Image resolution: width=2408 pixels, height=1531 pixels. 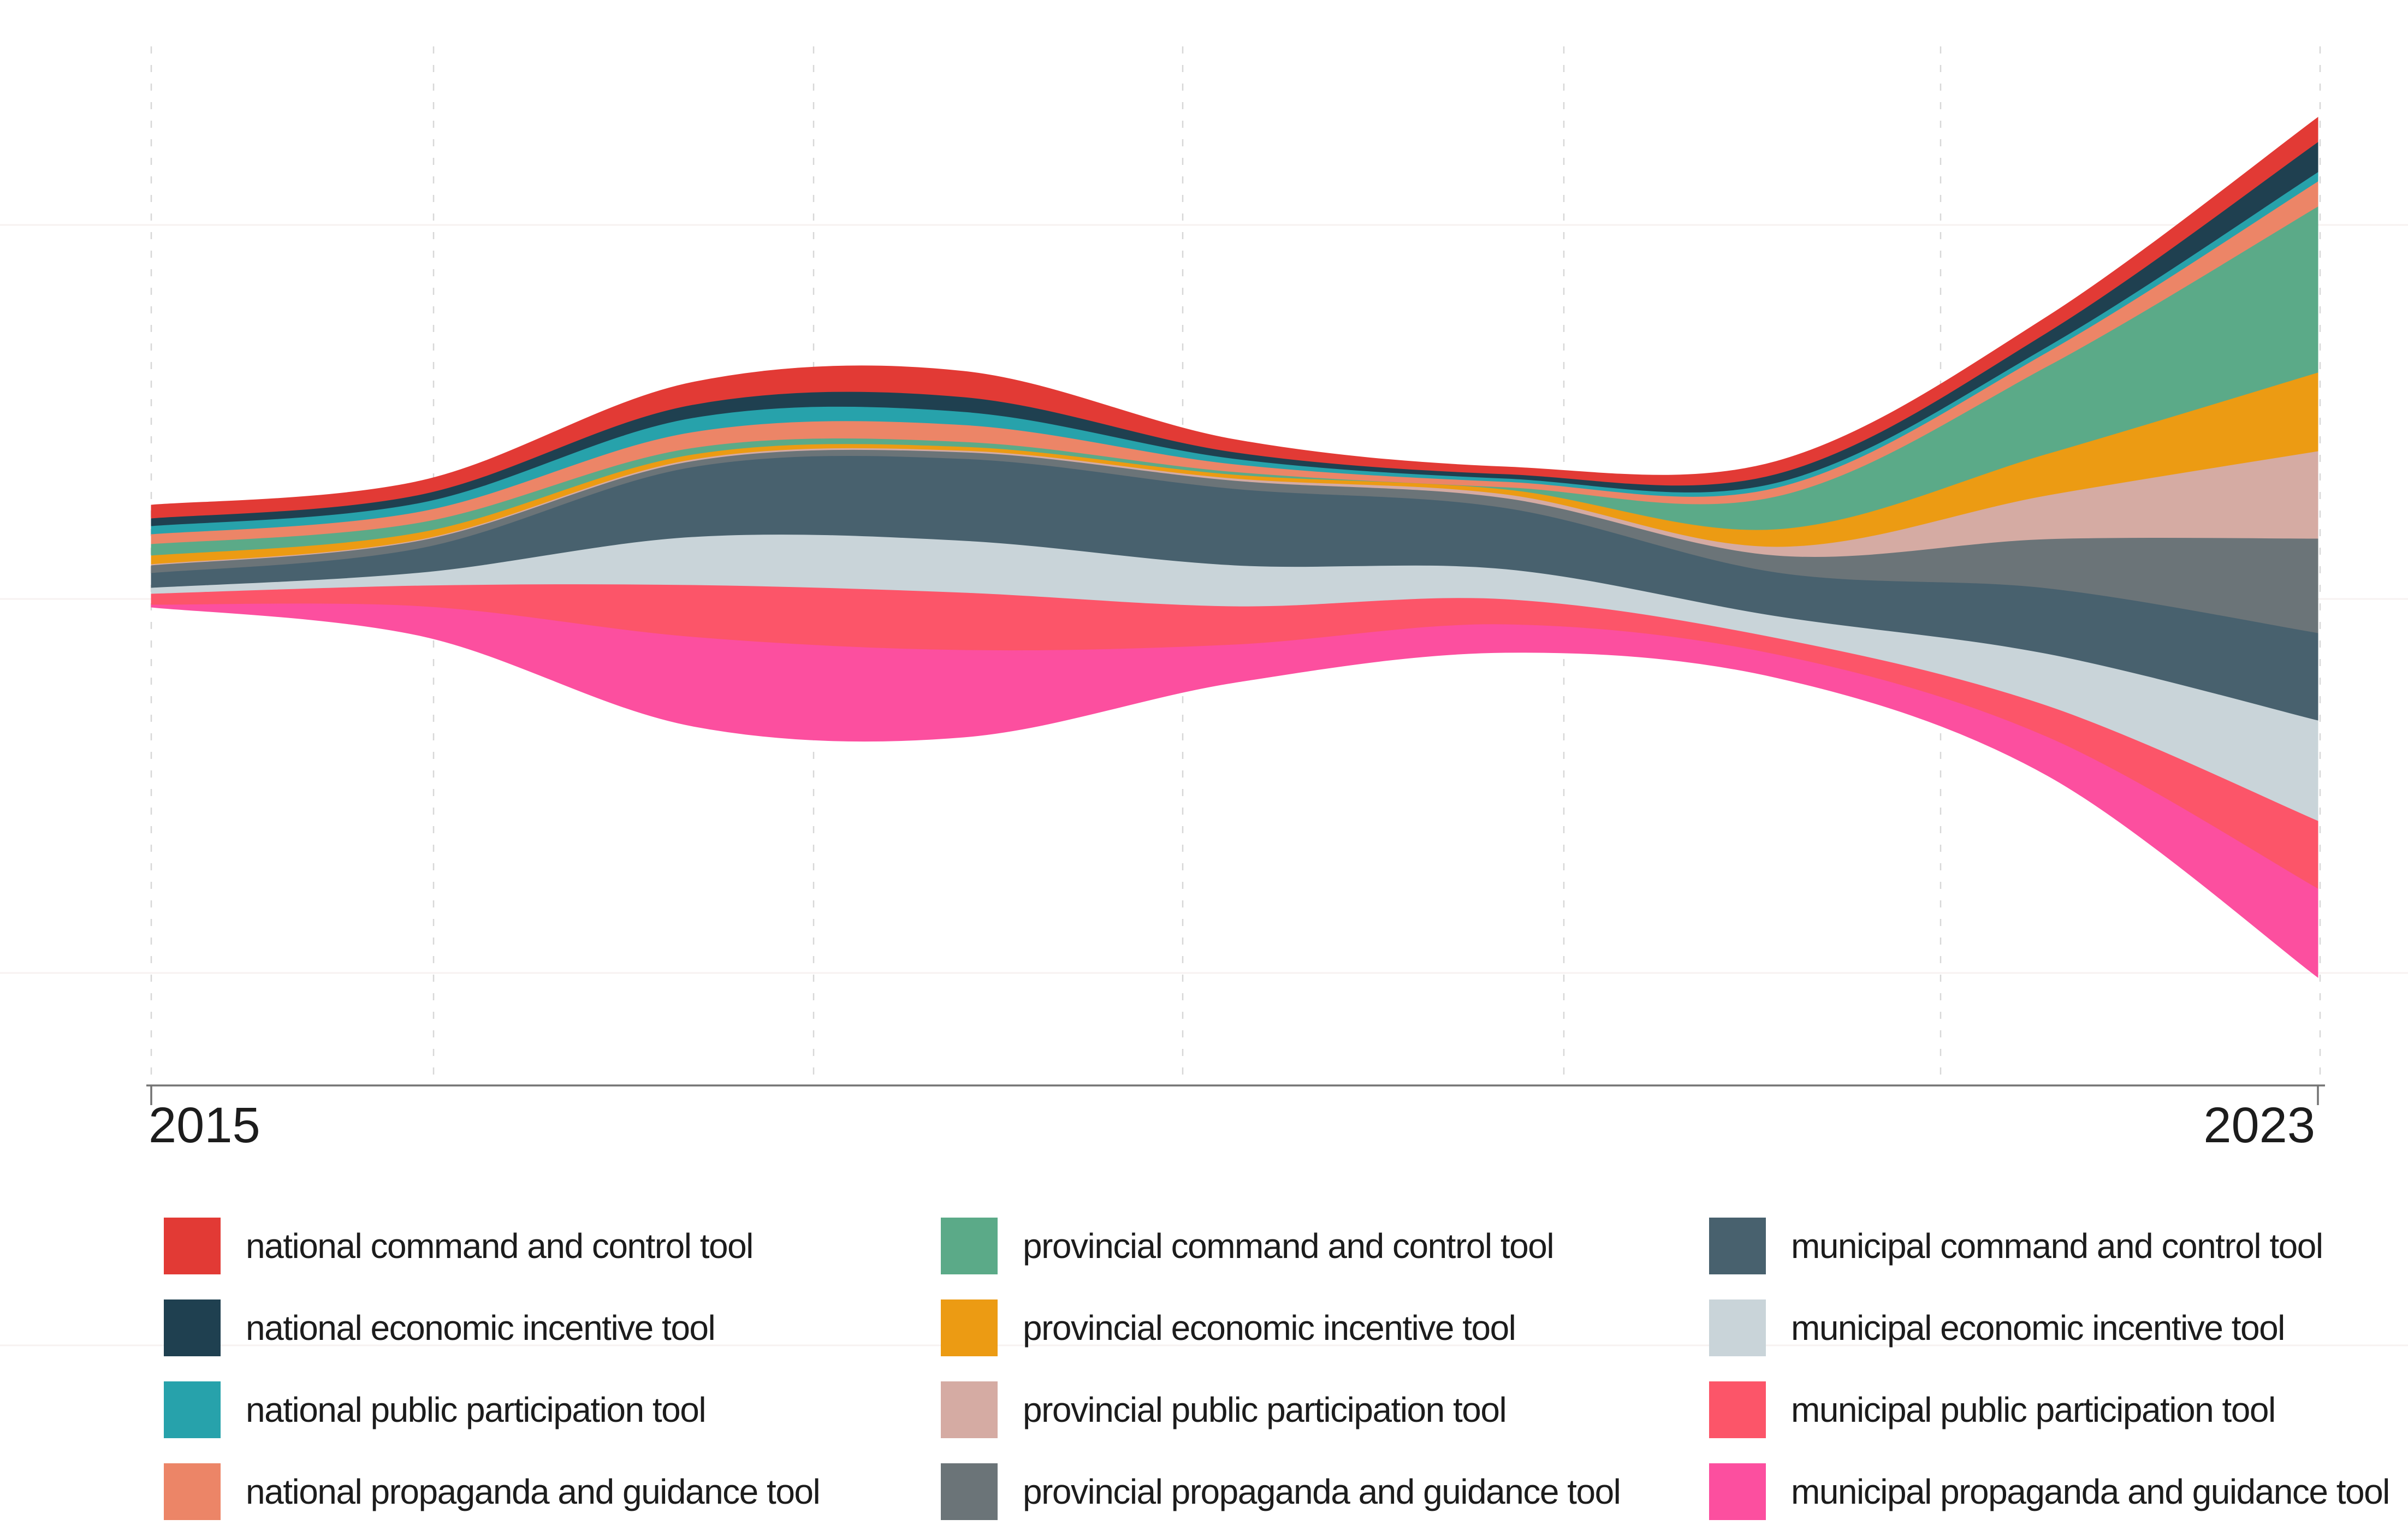 What do you see at coordinates (204, 1125) in the screenshot?
I see `x-axis-label-start: 2015` at bounding box center [204, 1125].